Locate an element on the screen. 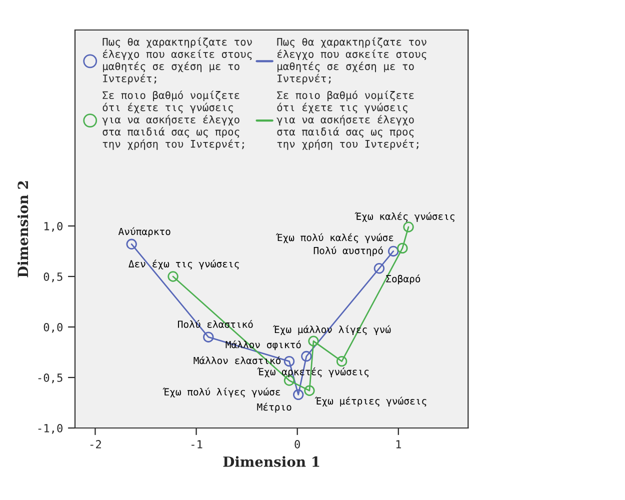 The height and width of the screenshot is (500, 625). text: Πως θα χαρακτηρίζατε τον έλεγχο που ασκείτε στους μαθητές σε σχέση με το Ιντερνέτ; is located at coordinates (351, 60).